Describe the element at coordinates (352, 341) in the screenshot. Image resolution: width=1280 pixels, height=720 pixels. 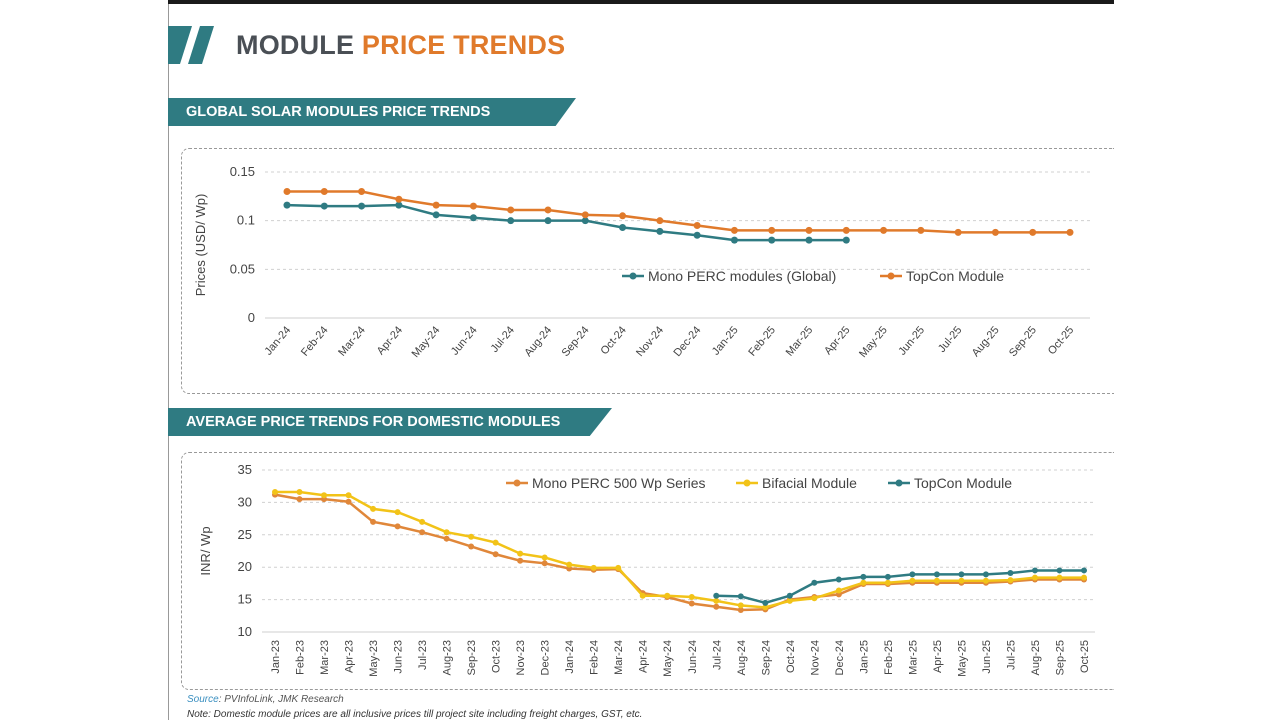
I see `x-tick-label: Mar-24` at that location.